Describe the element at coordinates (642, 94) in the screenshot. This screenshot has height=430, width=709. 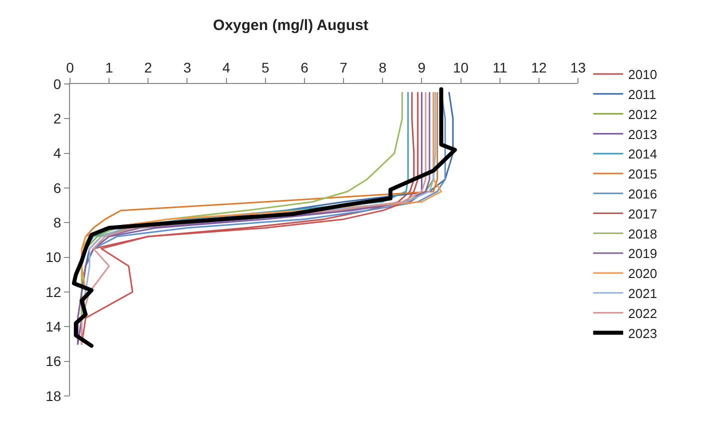
I see `legend-label: 2011` at that location.